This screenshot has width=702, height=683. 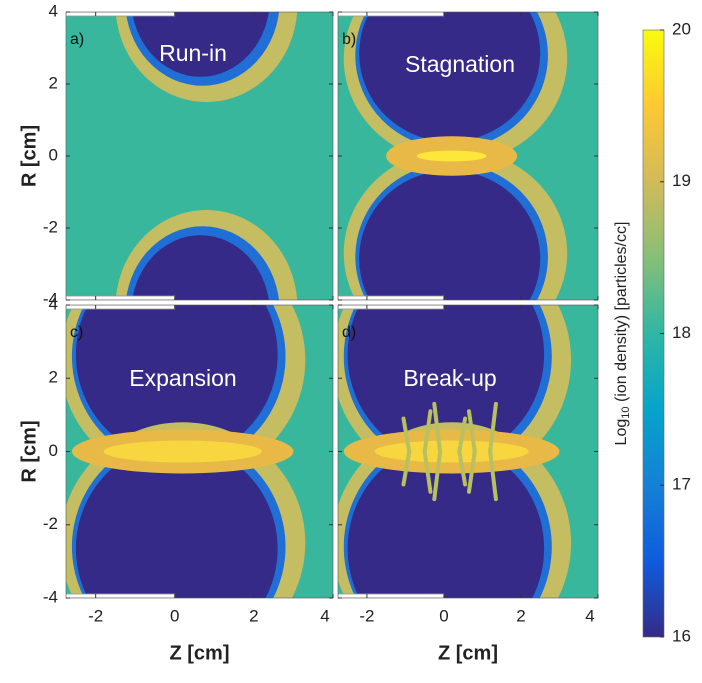 What do you see at coordinates (681, 28) in the screenshot?
I see `colorbar-tick-label: 20` at bounding box center [681, 28].